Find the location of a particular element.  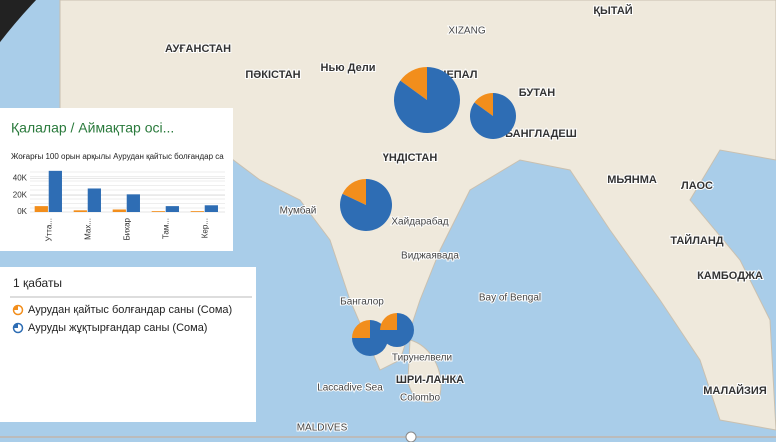

x-tick-label: Бихар is located at coordinates (127, 228).